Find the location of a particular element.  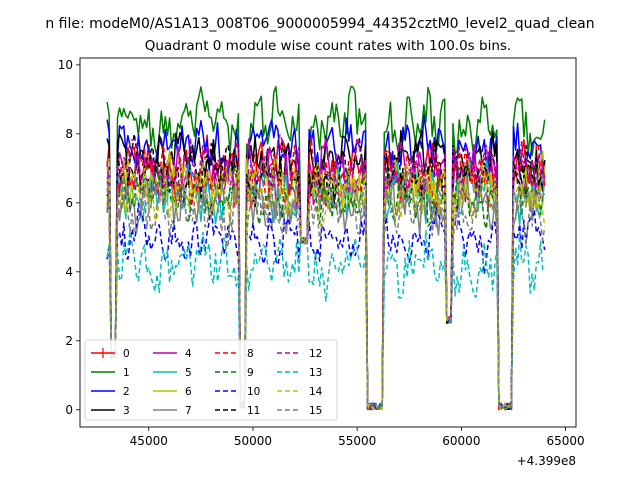

legend-label-0: 0 is located at coordinates (126, 354).